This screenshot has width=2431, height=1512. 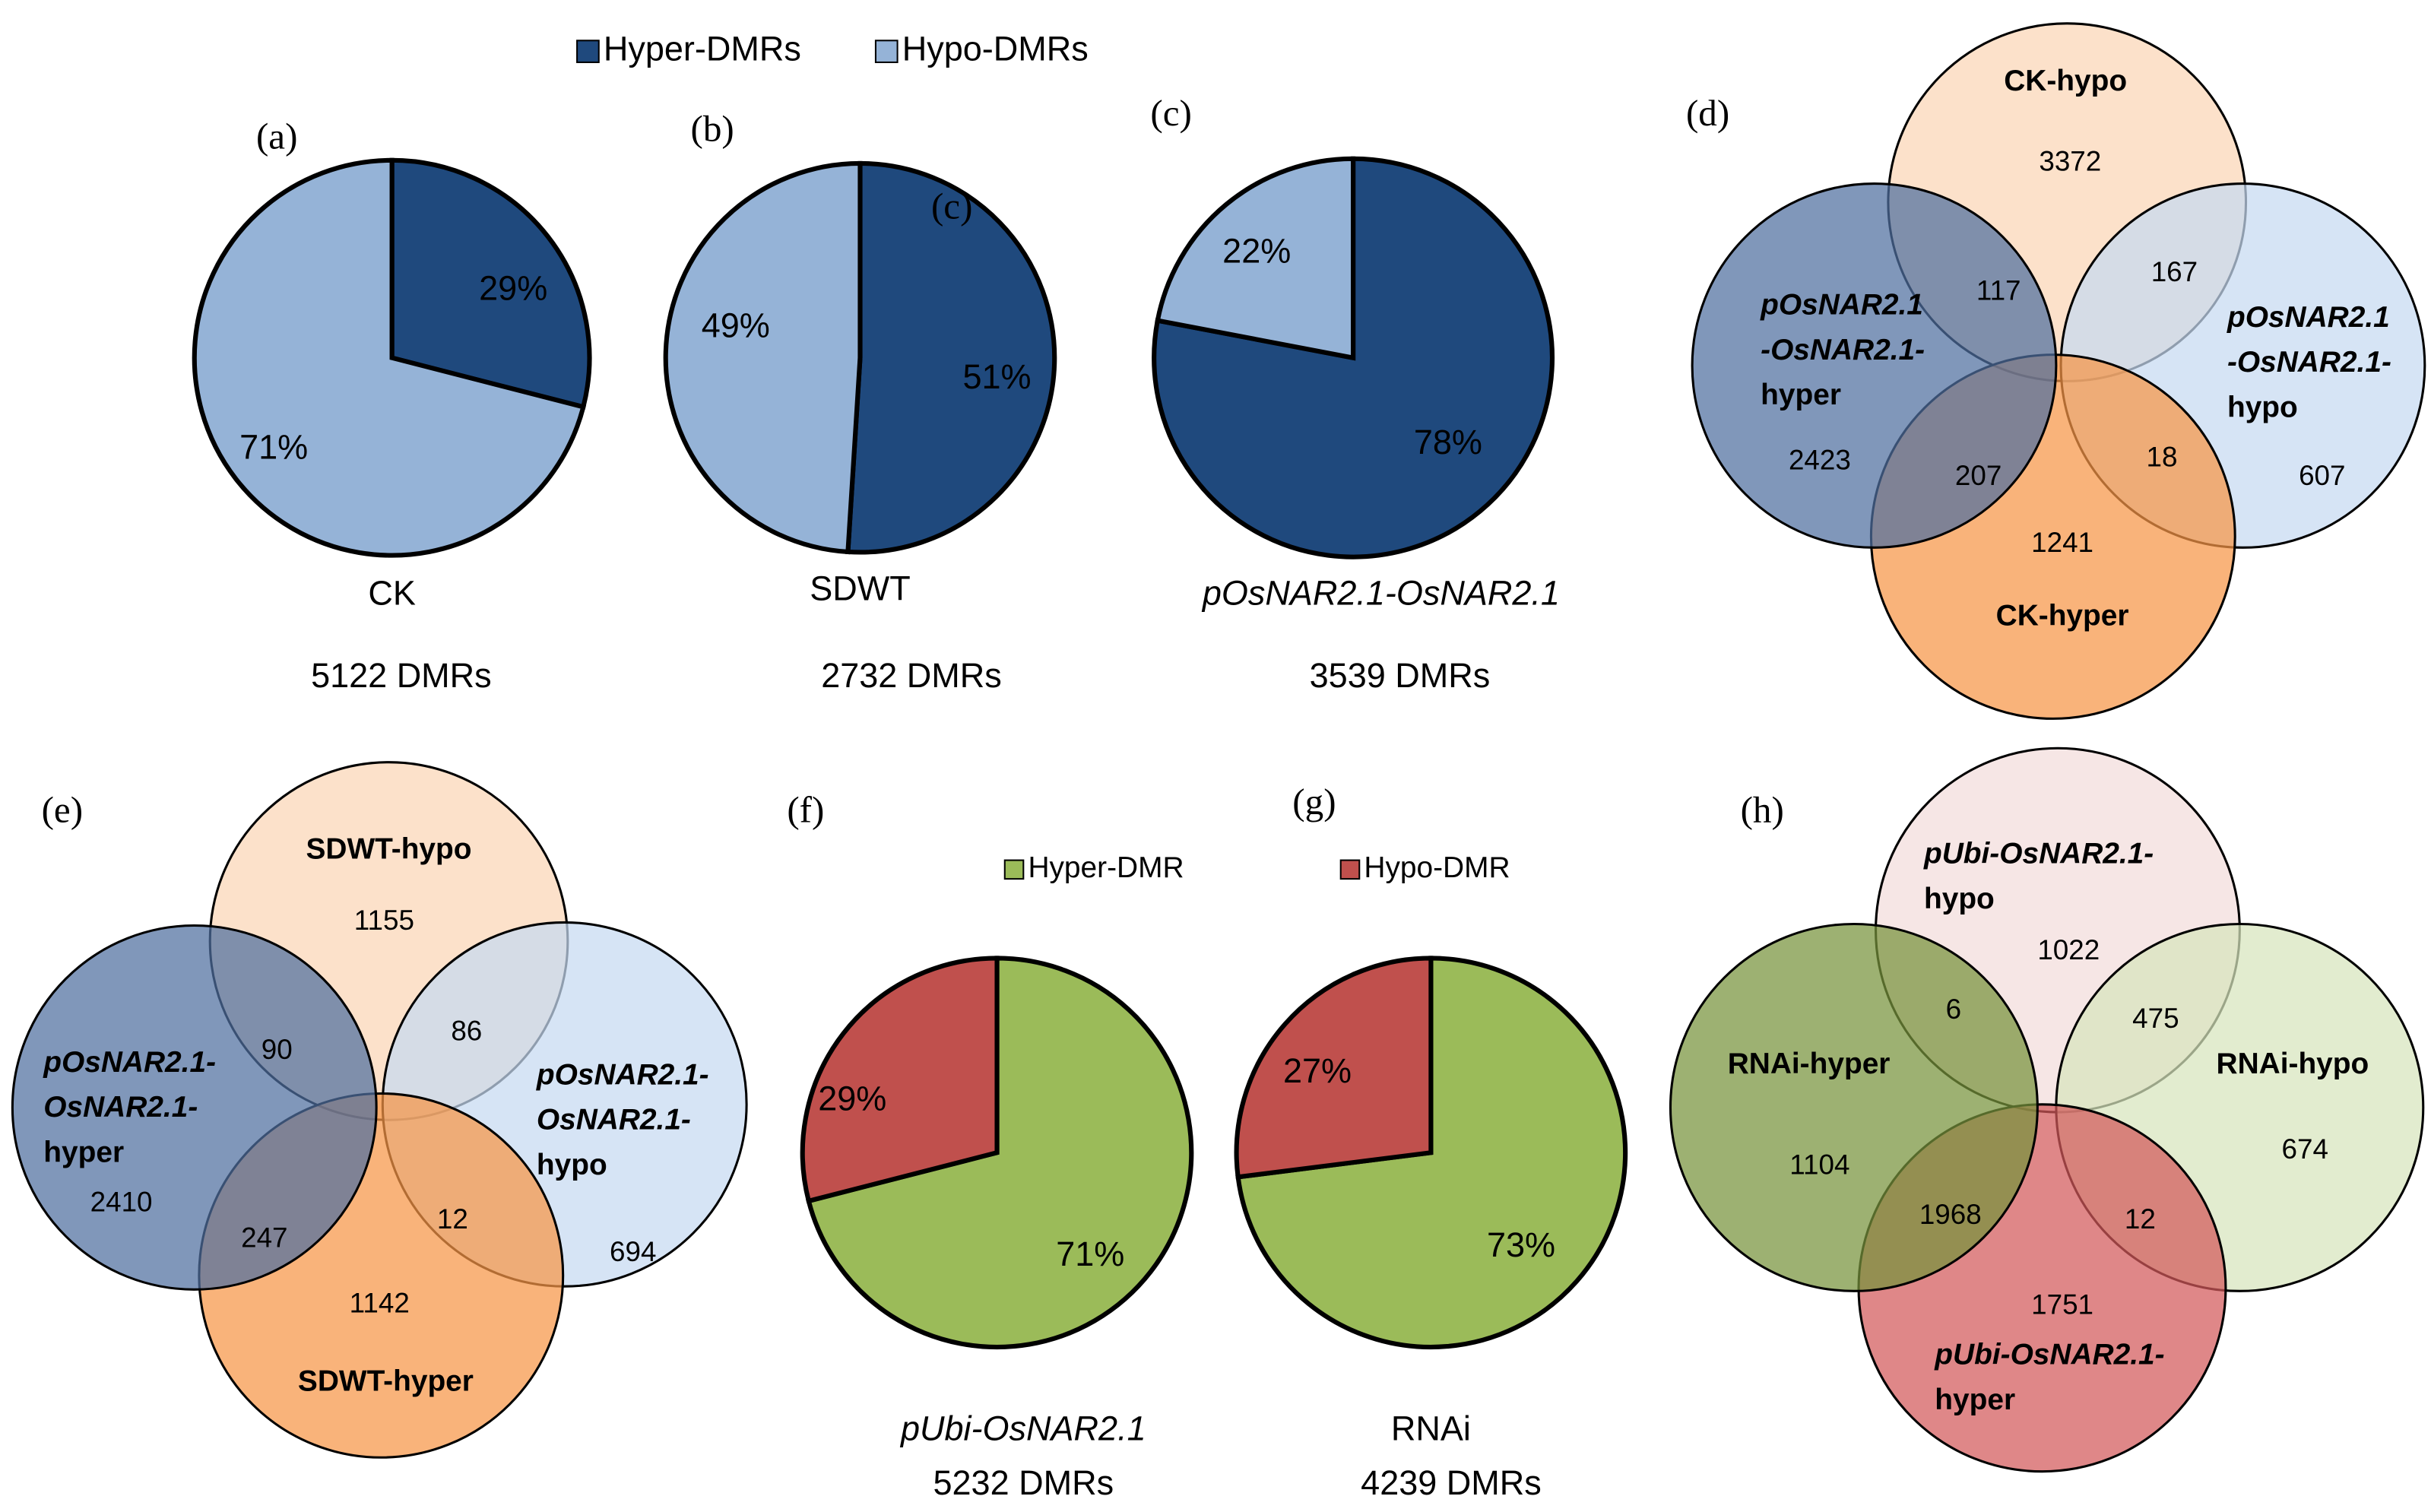 I want to click on venn-count: 1751, so click(x=2062, y=1304).